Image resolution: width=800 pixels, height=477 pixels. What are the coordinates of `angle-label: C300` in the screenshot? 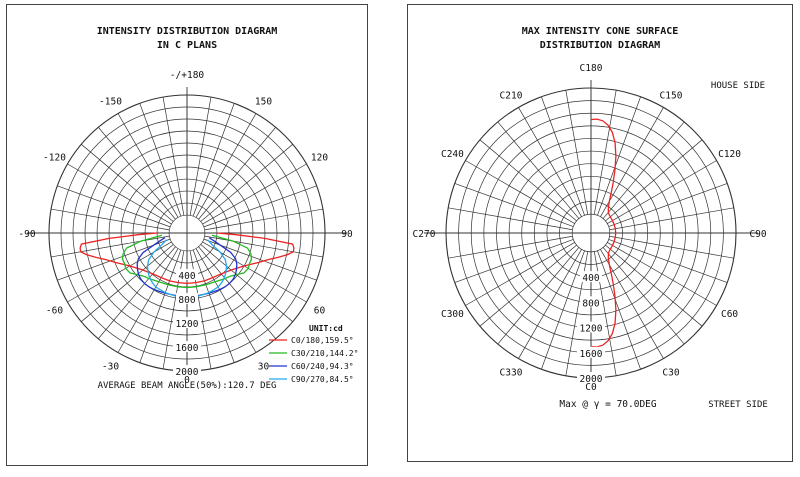 It's located at (452, 314).